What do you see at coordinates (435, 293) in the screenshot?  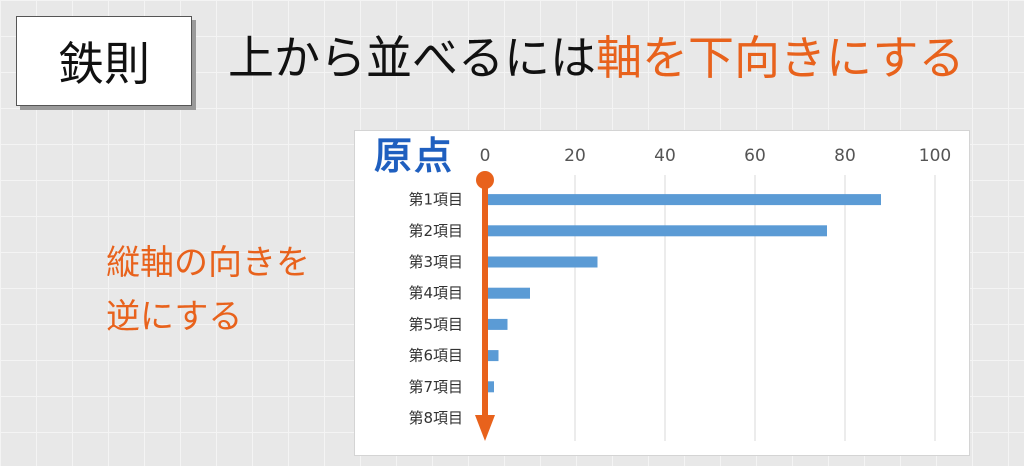 I see `y-category-label-4: 第4項目` at bounding box center [435, 293].